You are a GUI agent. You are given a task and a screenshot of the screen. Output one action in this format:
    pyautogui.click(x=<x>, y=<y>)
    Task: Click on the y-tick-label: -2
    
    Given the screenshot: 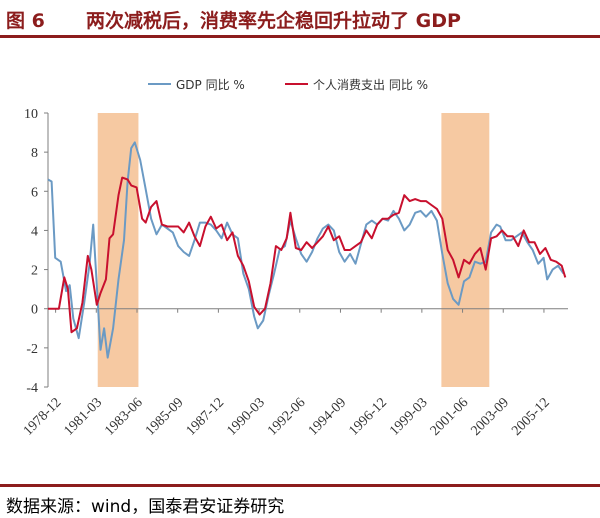 What is the action you would take?
    pyautogui.click(x=32, y=349)
    